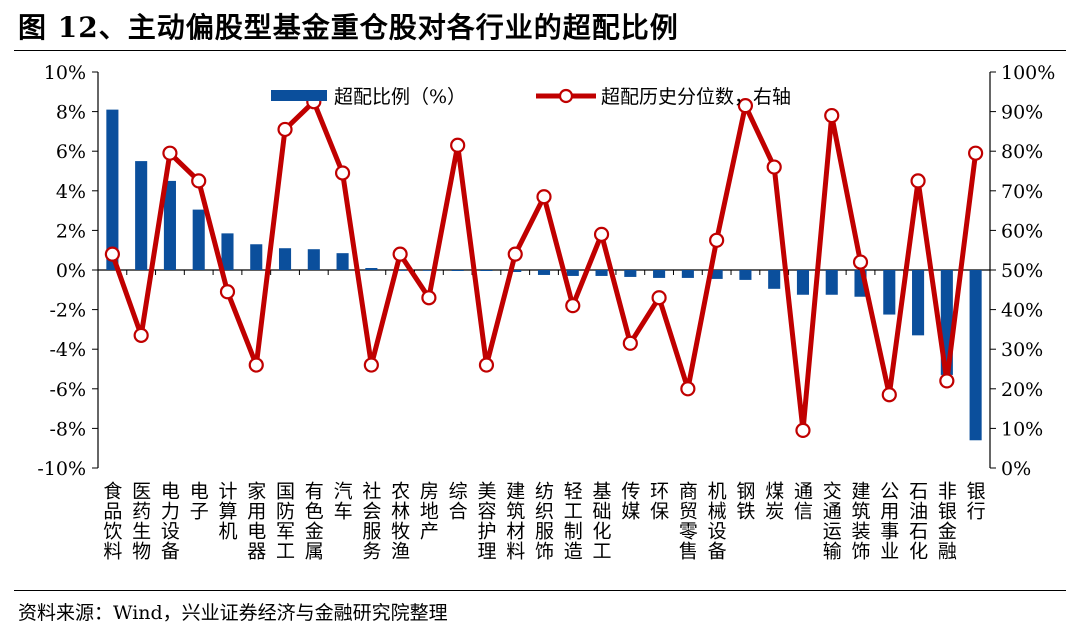  I want to click on left-tick-label: -2%, so click(67, 311).